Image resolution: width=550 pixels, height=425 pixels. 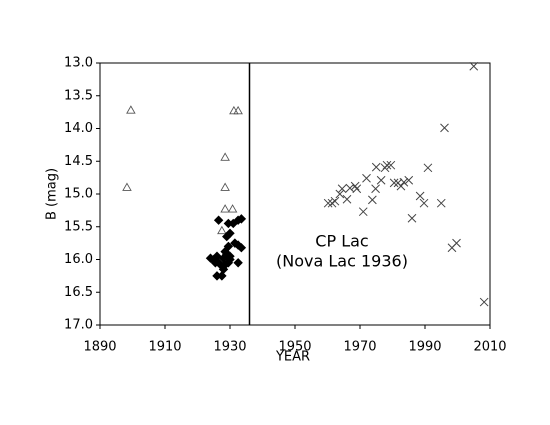 I want to click on x-tick-label: 1950, so click(x=294, y=347).